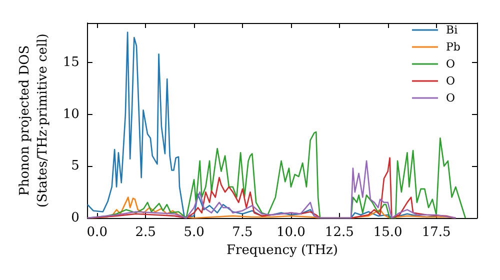 This screenshot has height=280, width=500. What do you see at coordinates (453, 47) in the screenshot?
I see `legend-label: Pb` at bounding box center [453, 47].